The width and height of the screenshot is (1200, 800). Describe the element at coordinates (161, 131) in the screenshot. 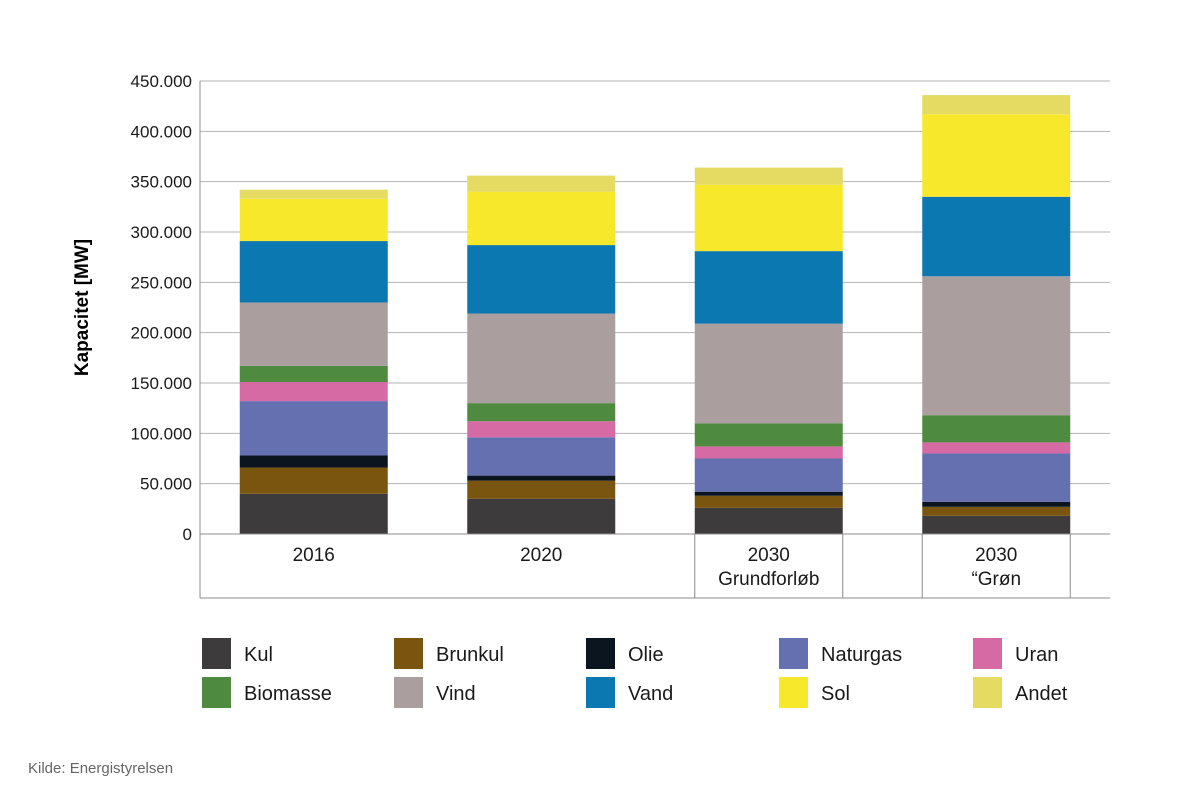

I see `y-tick-label: 400.000` at that location.